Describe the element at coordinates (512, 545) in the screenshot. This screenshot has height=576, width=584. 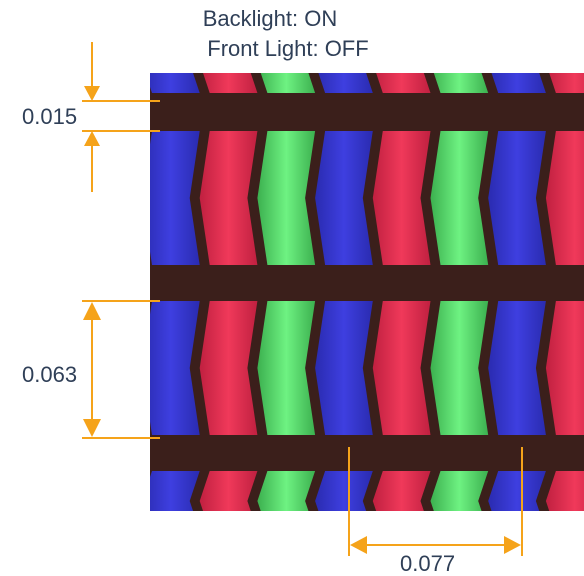
I see `column-pitch-arrow-right-head` at that location.